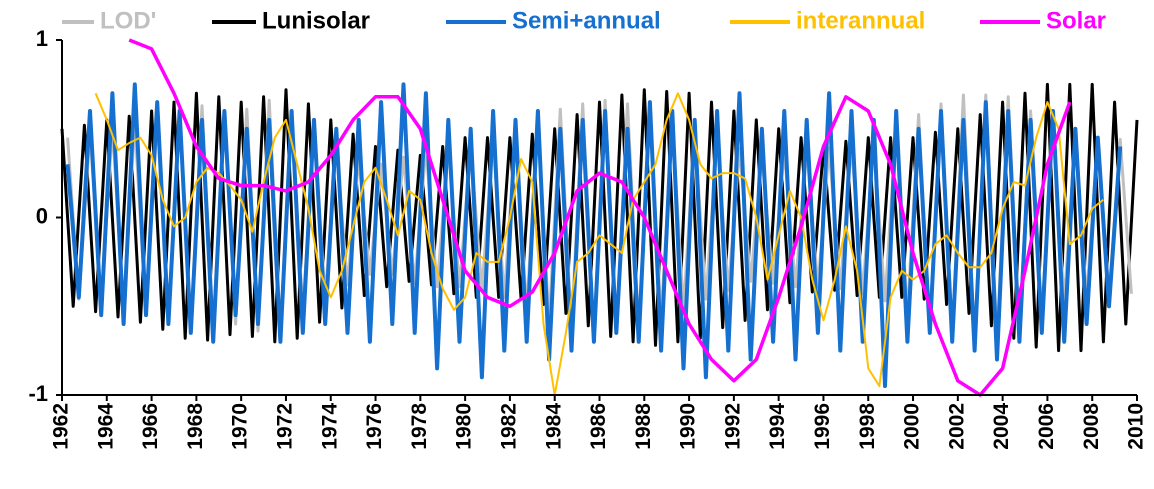 This screenshot has height=489, width=1154. I want to click on x-tick-label: 1966, so click(150, 426).